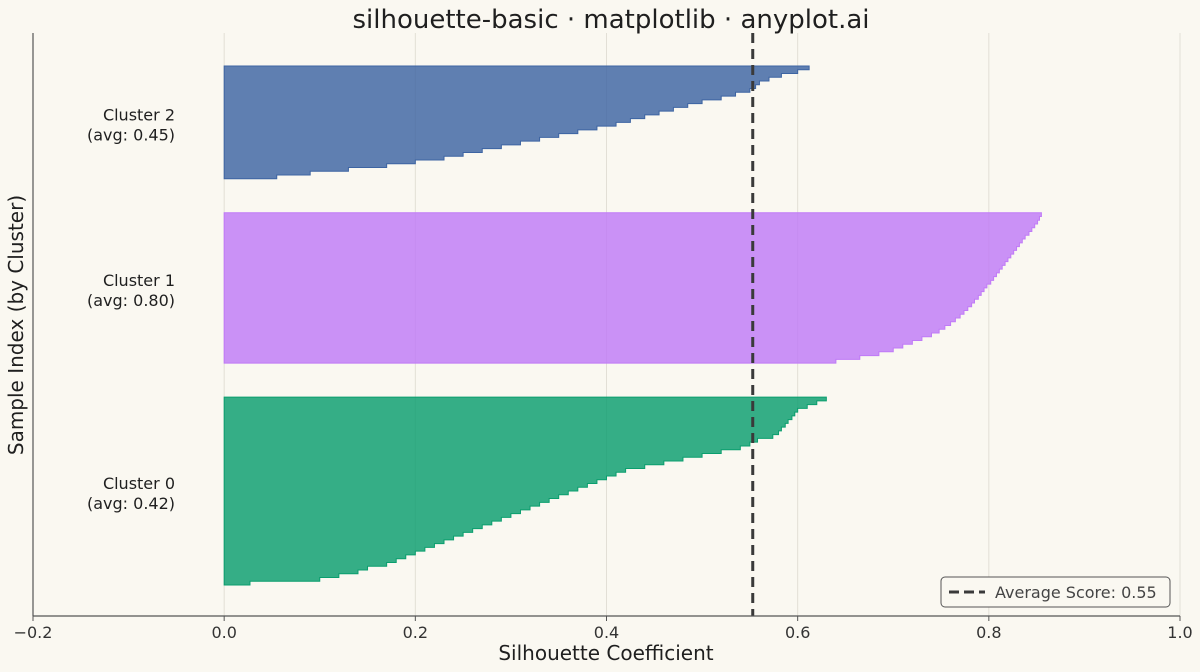 The height and width of the screenshot is (672, 1200). I want to click on legend-box, so click(1055, 592).